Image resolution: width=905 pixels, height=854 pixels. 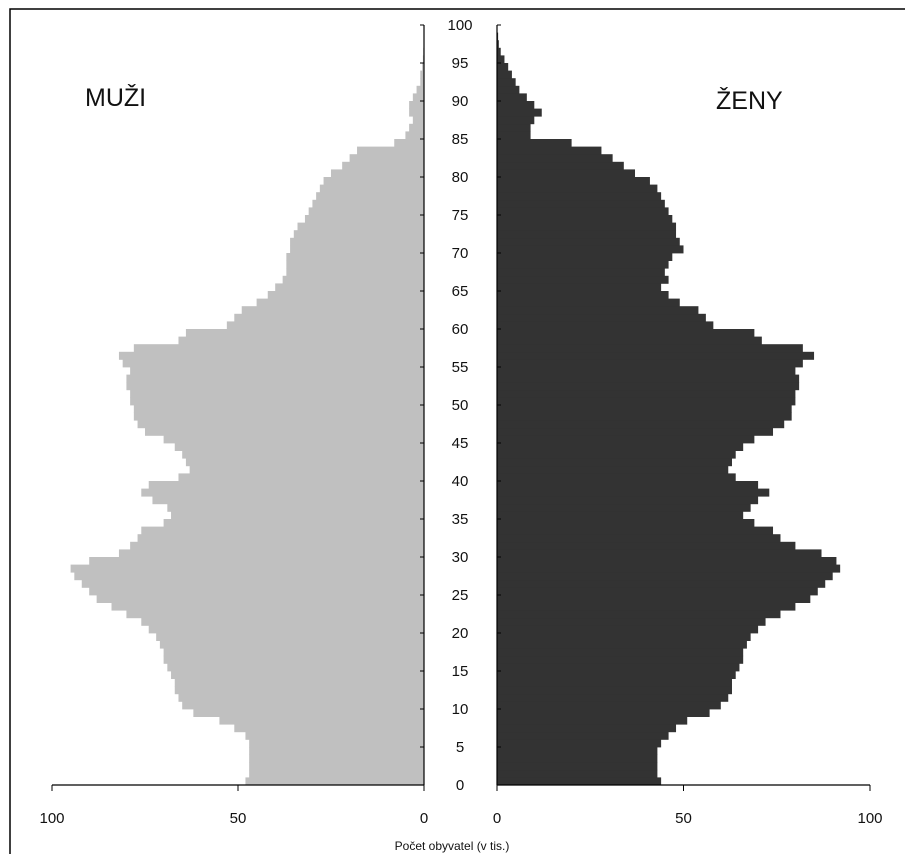 What do you see at coordinates (683, 818) in the screenshot?
I see `women-x-tick-label: 50` at bounding box center [683, 818].